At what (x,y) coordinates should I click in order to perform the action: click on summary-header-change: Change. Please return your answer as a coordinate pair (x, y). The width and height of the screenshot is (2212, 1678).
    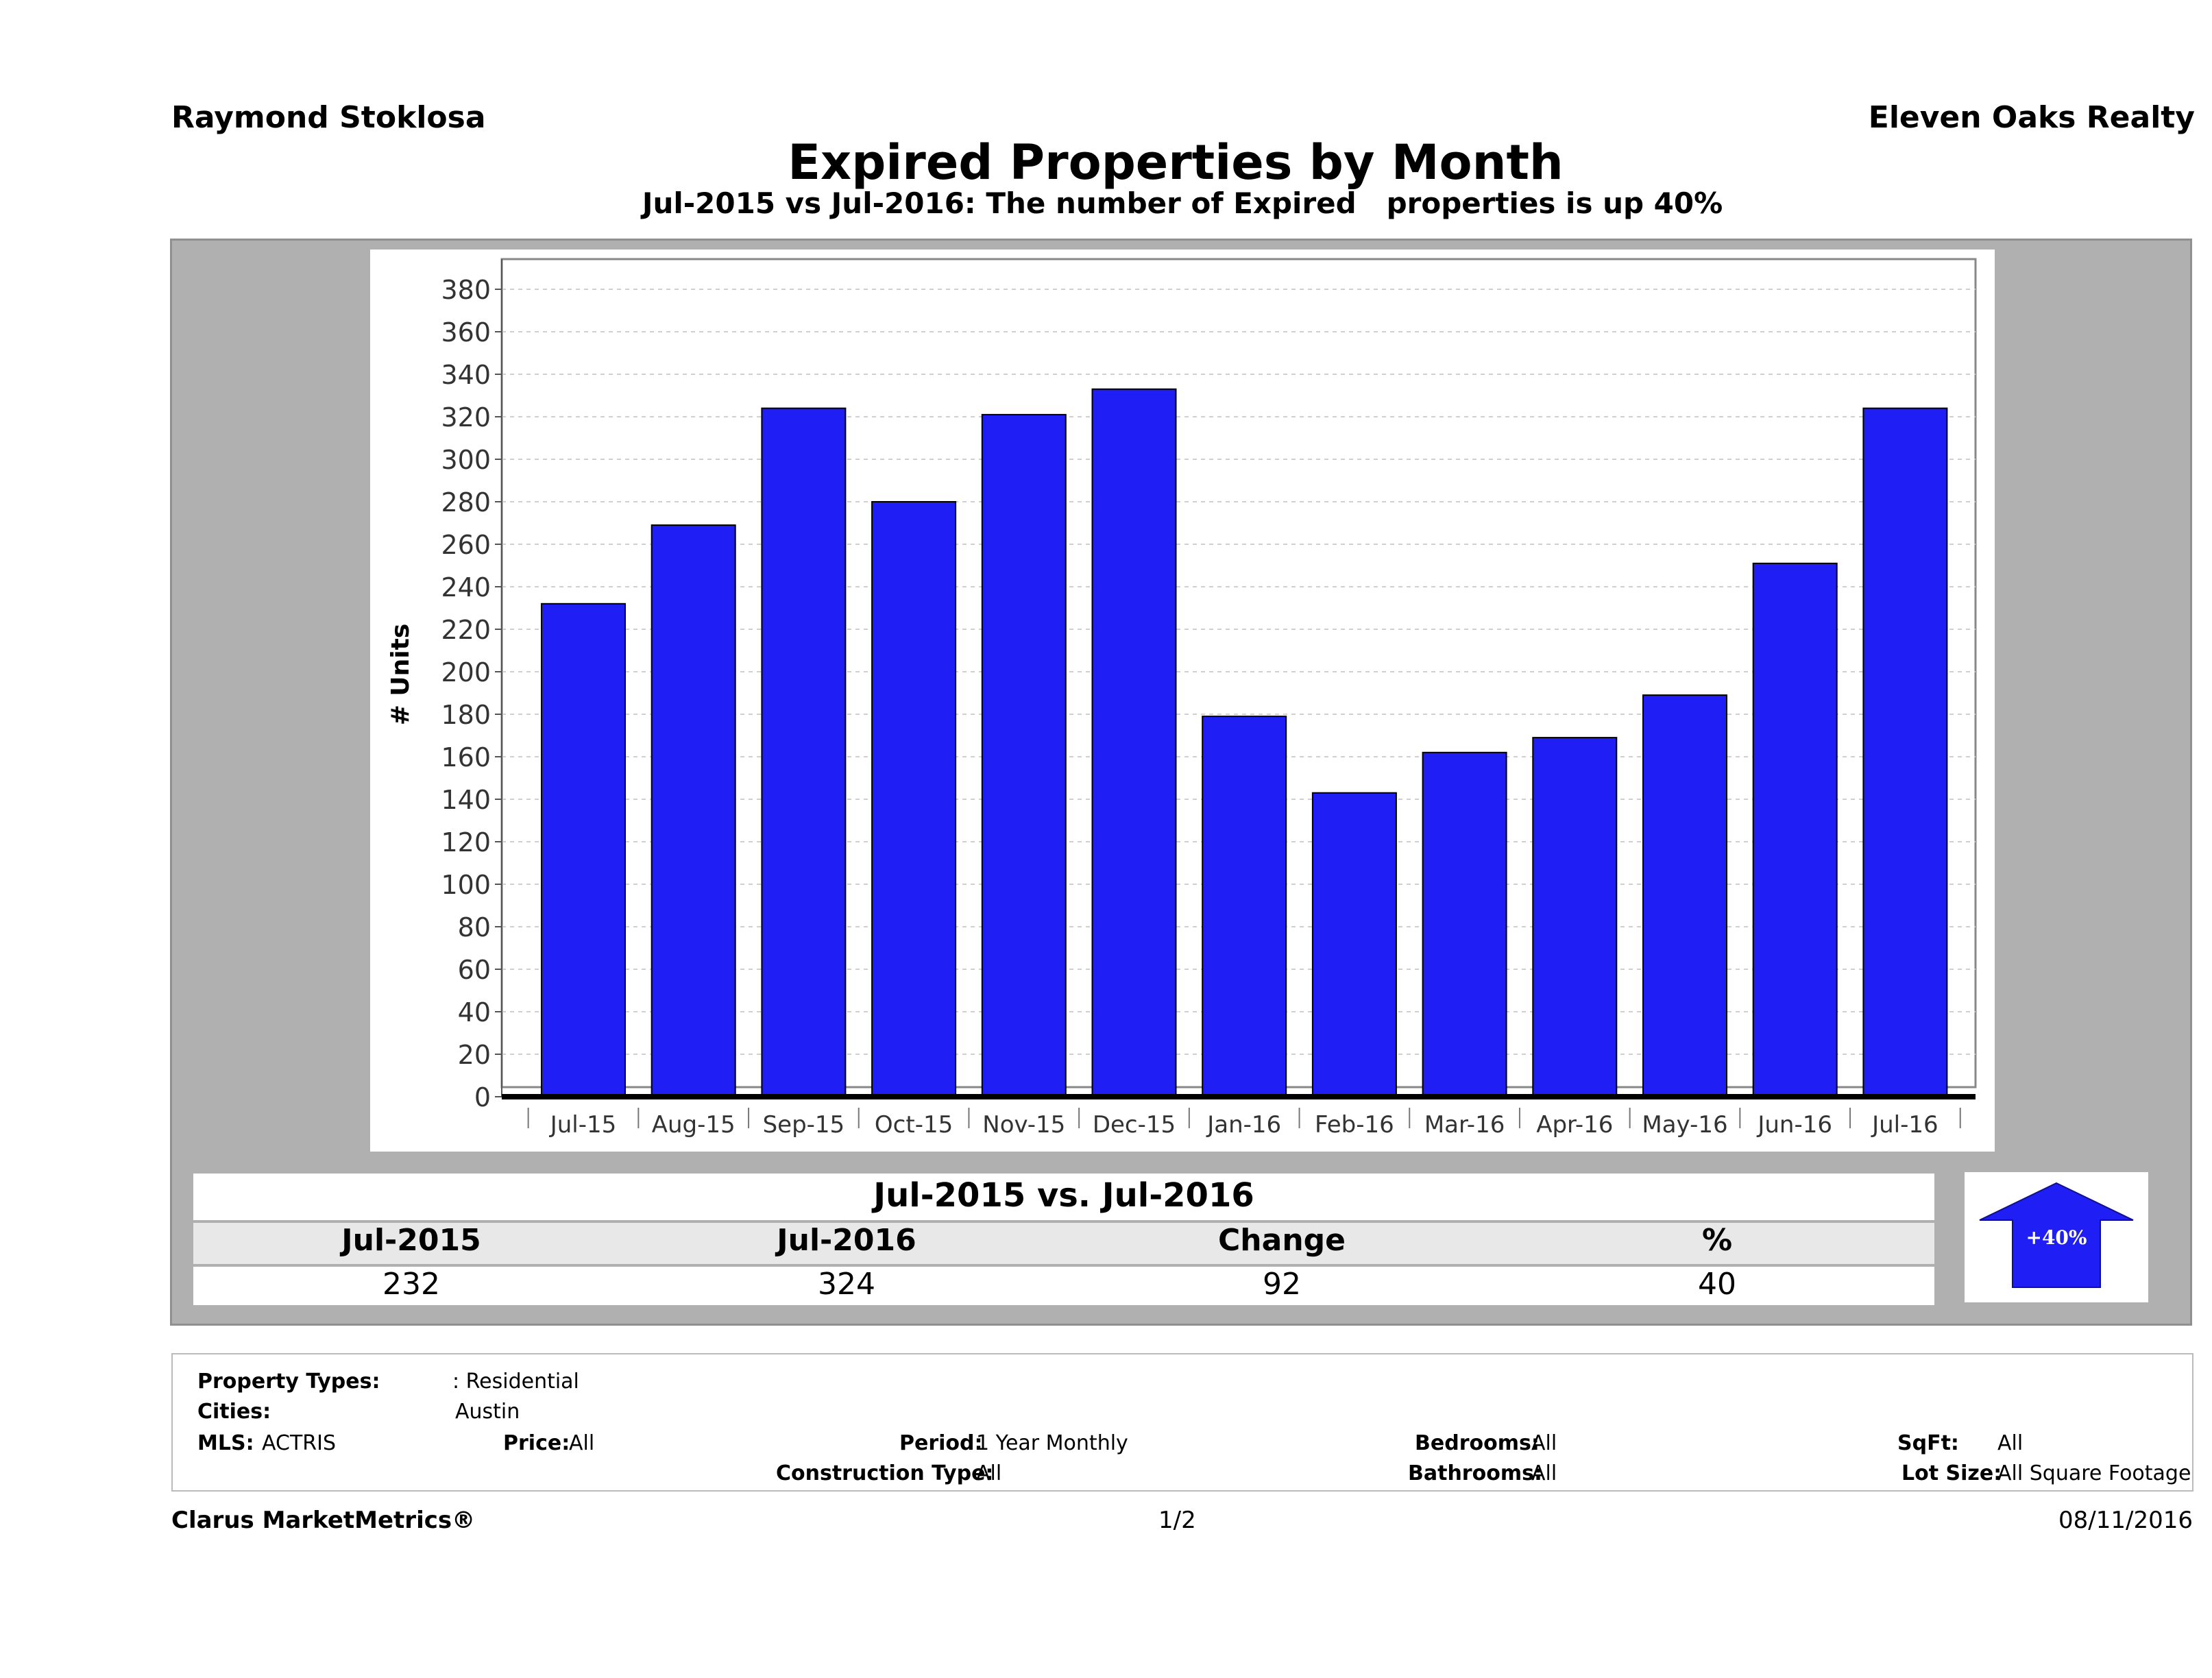
    Looking at the image, I should click on (1282, 1240).